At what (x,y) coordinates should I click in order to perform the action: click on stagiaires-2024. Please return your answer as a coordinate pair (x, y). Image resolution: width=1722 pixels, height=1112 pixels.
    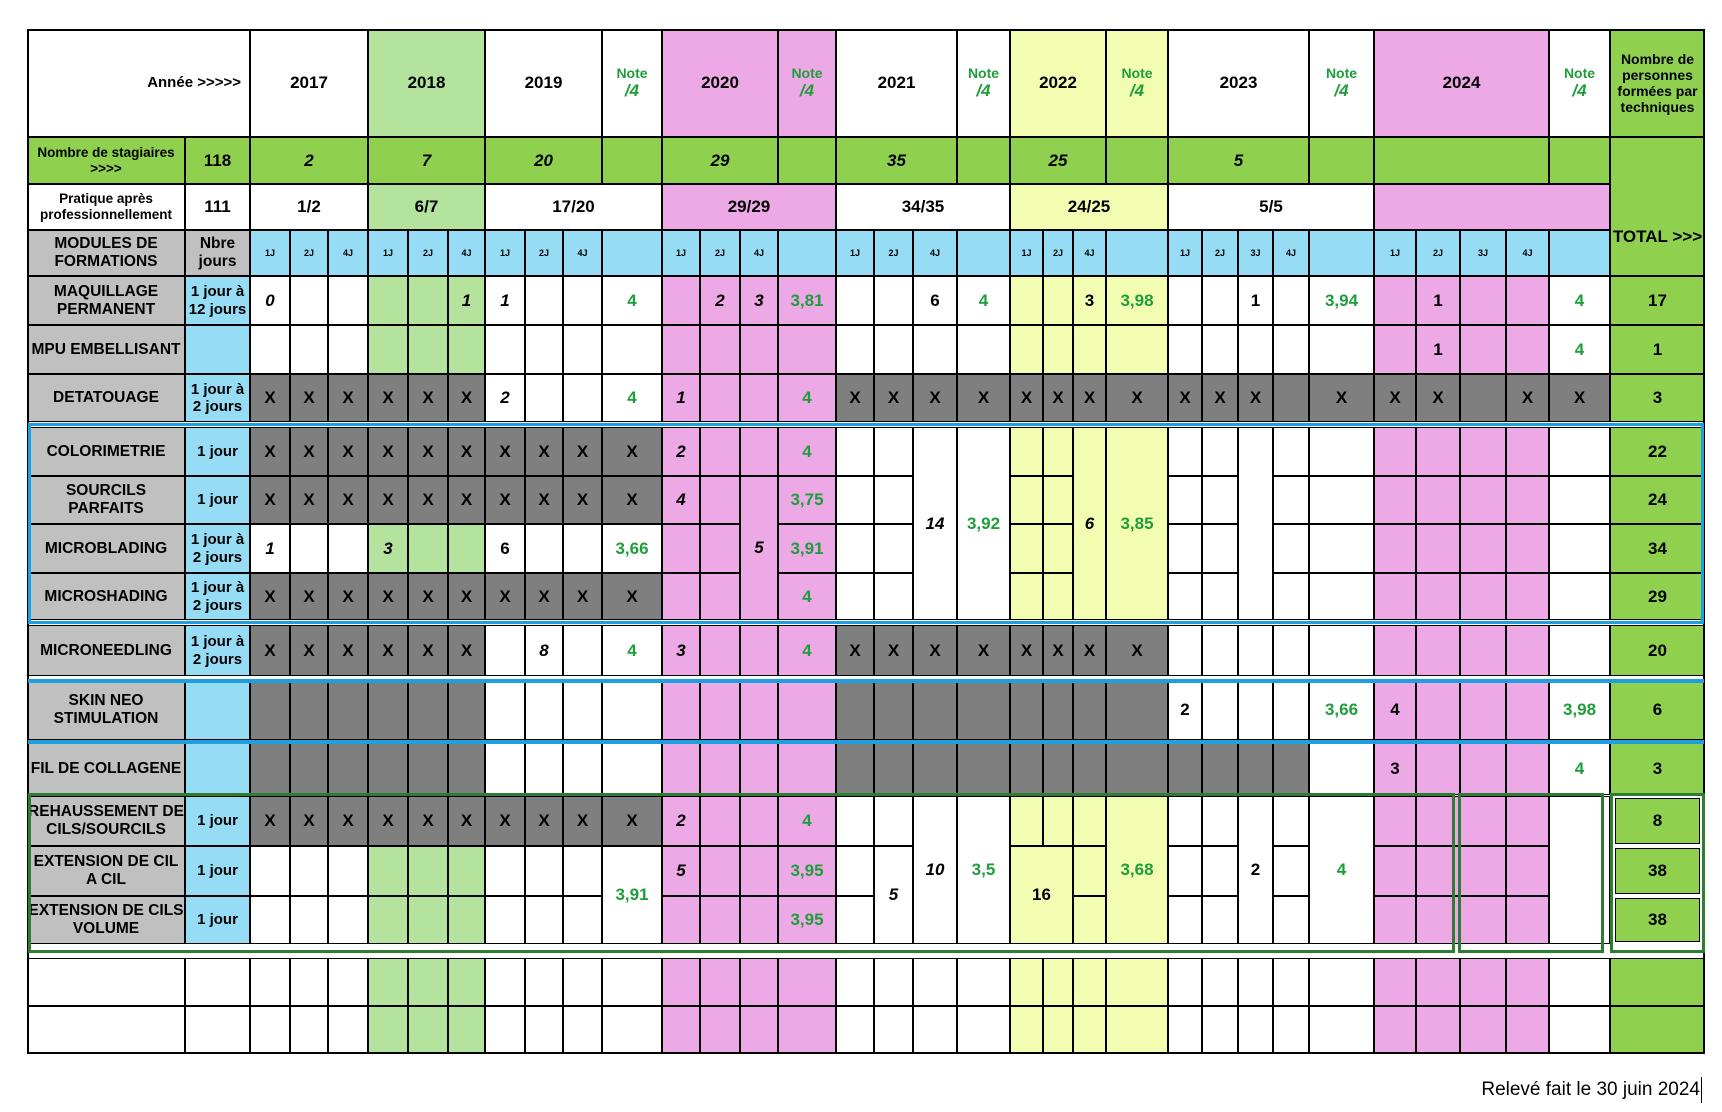
    Looking at the image, I should click on (1461, 160).